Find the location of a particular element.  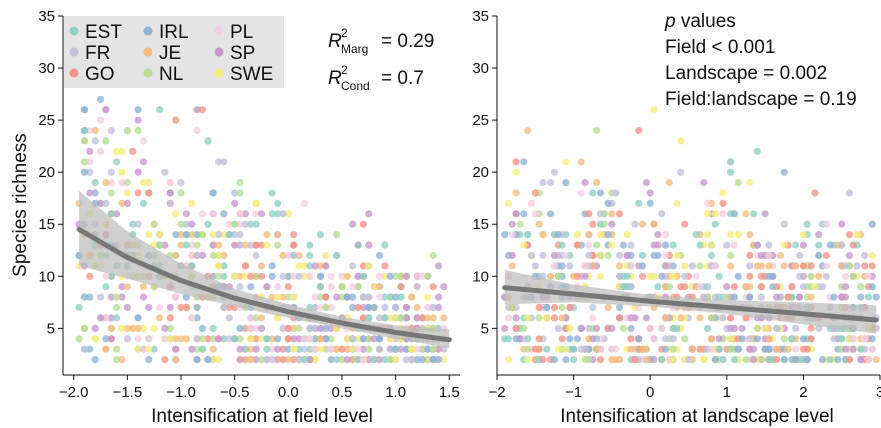

x-tick-label: 1.0 is located at coordinates (395, 392).